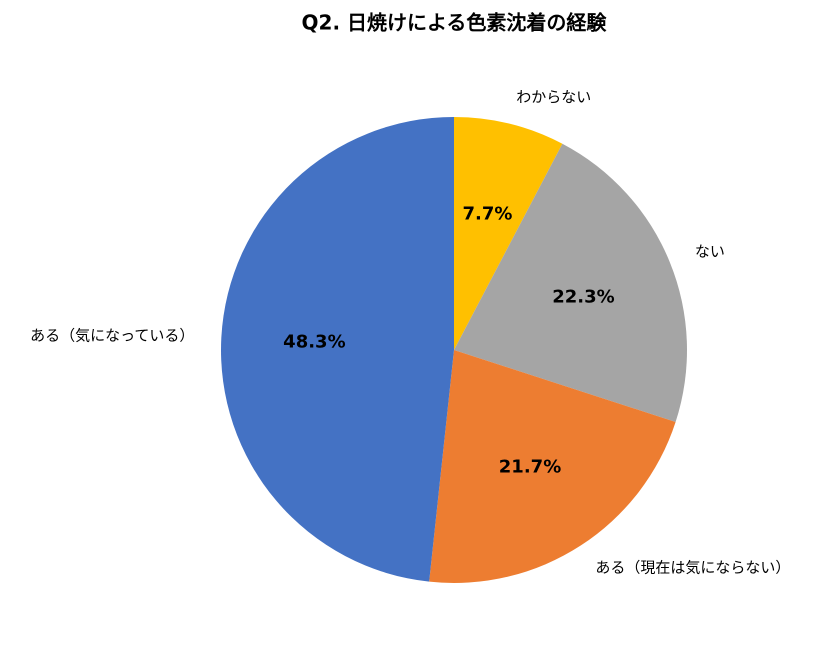 The height and width of the screenshot is (654, 825). I want to click on category-label: ある（気になっている）, so click(112, 336).